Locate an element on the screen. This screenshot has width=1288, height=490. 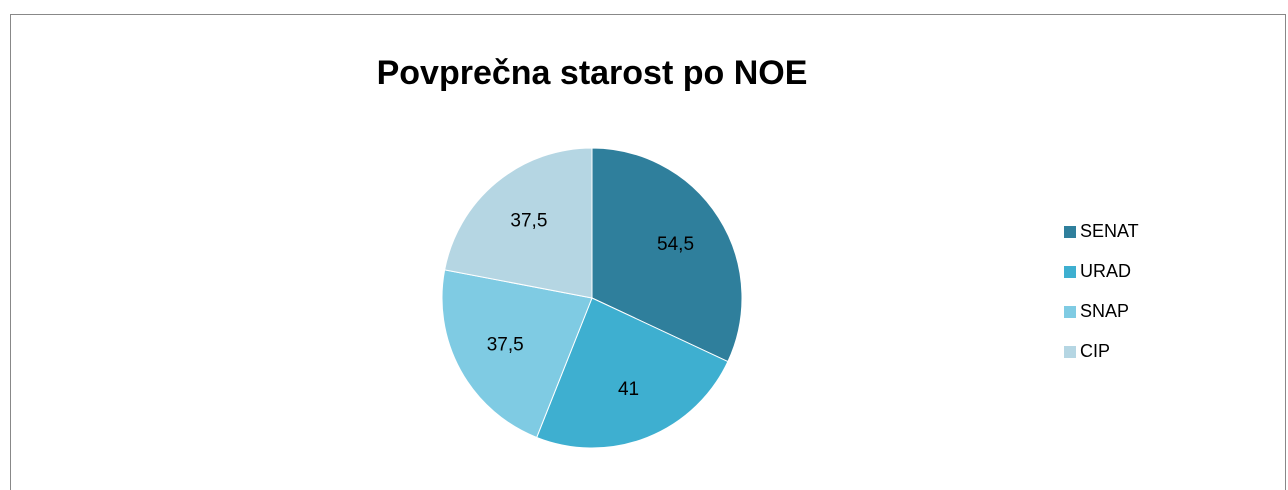
legend-label: URAD is located at coordinates (1105, 271).